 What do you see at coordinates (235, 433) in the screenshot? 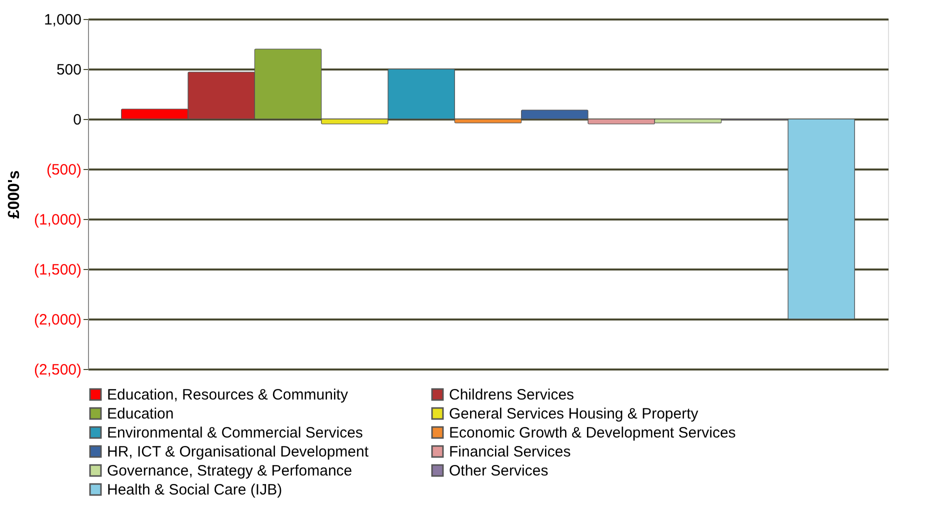
I see `legend-label: Environmental & Commercial Services` at bounding box center [235, 433].